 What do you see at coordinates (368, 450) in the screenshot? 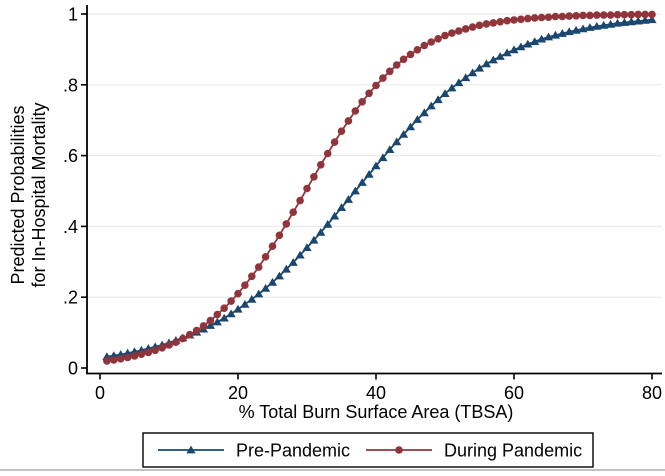
I see `legend: Pre-Pandemic During Pandemic` at bounding box center [368, 450].